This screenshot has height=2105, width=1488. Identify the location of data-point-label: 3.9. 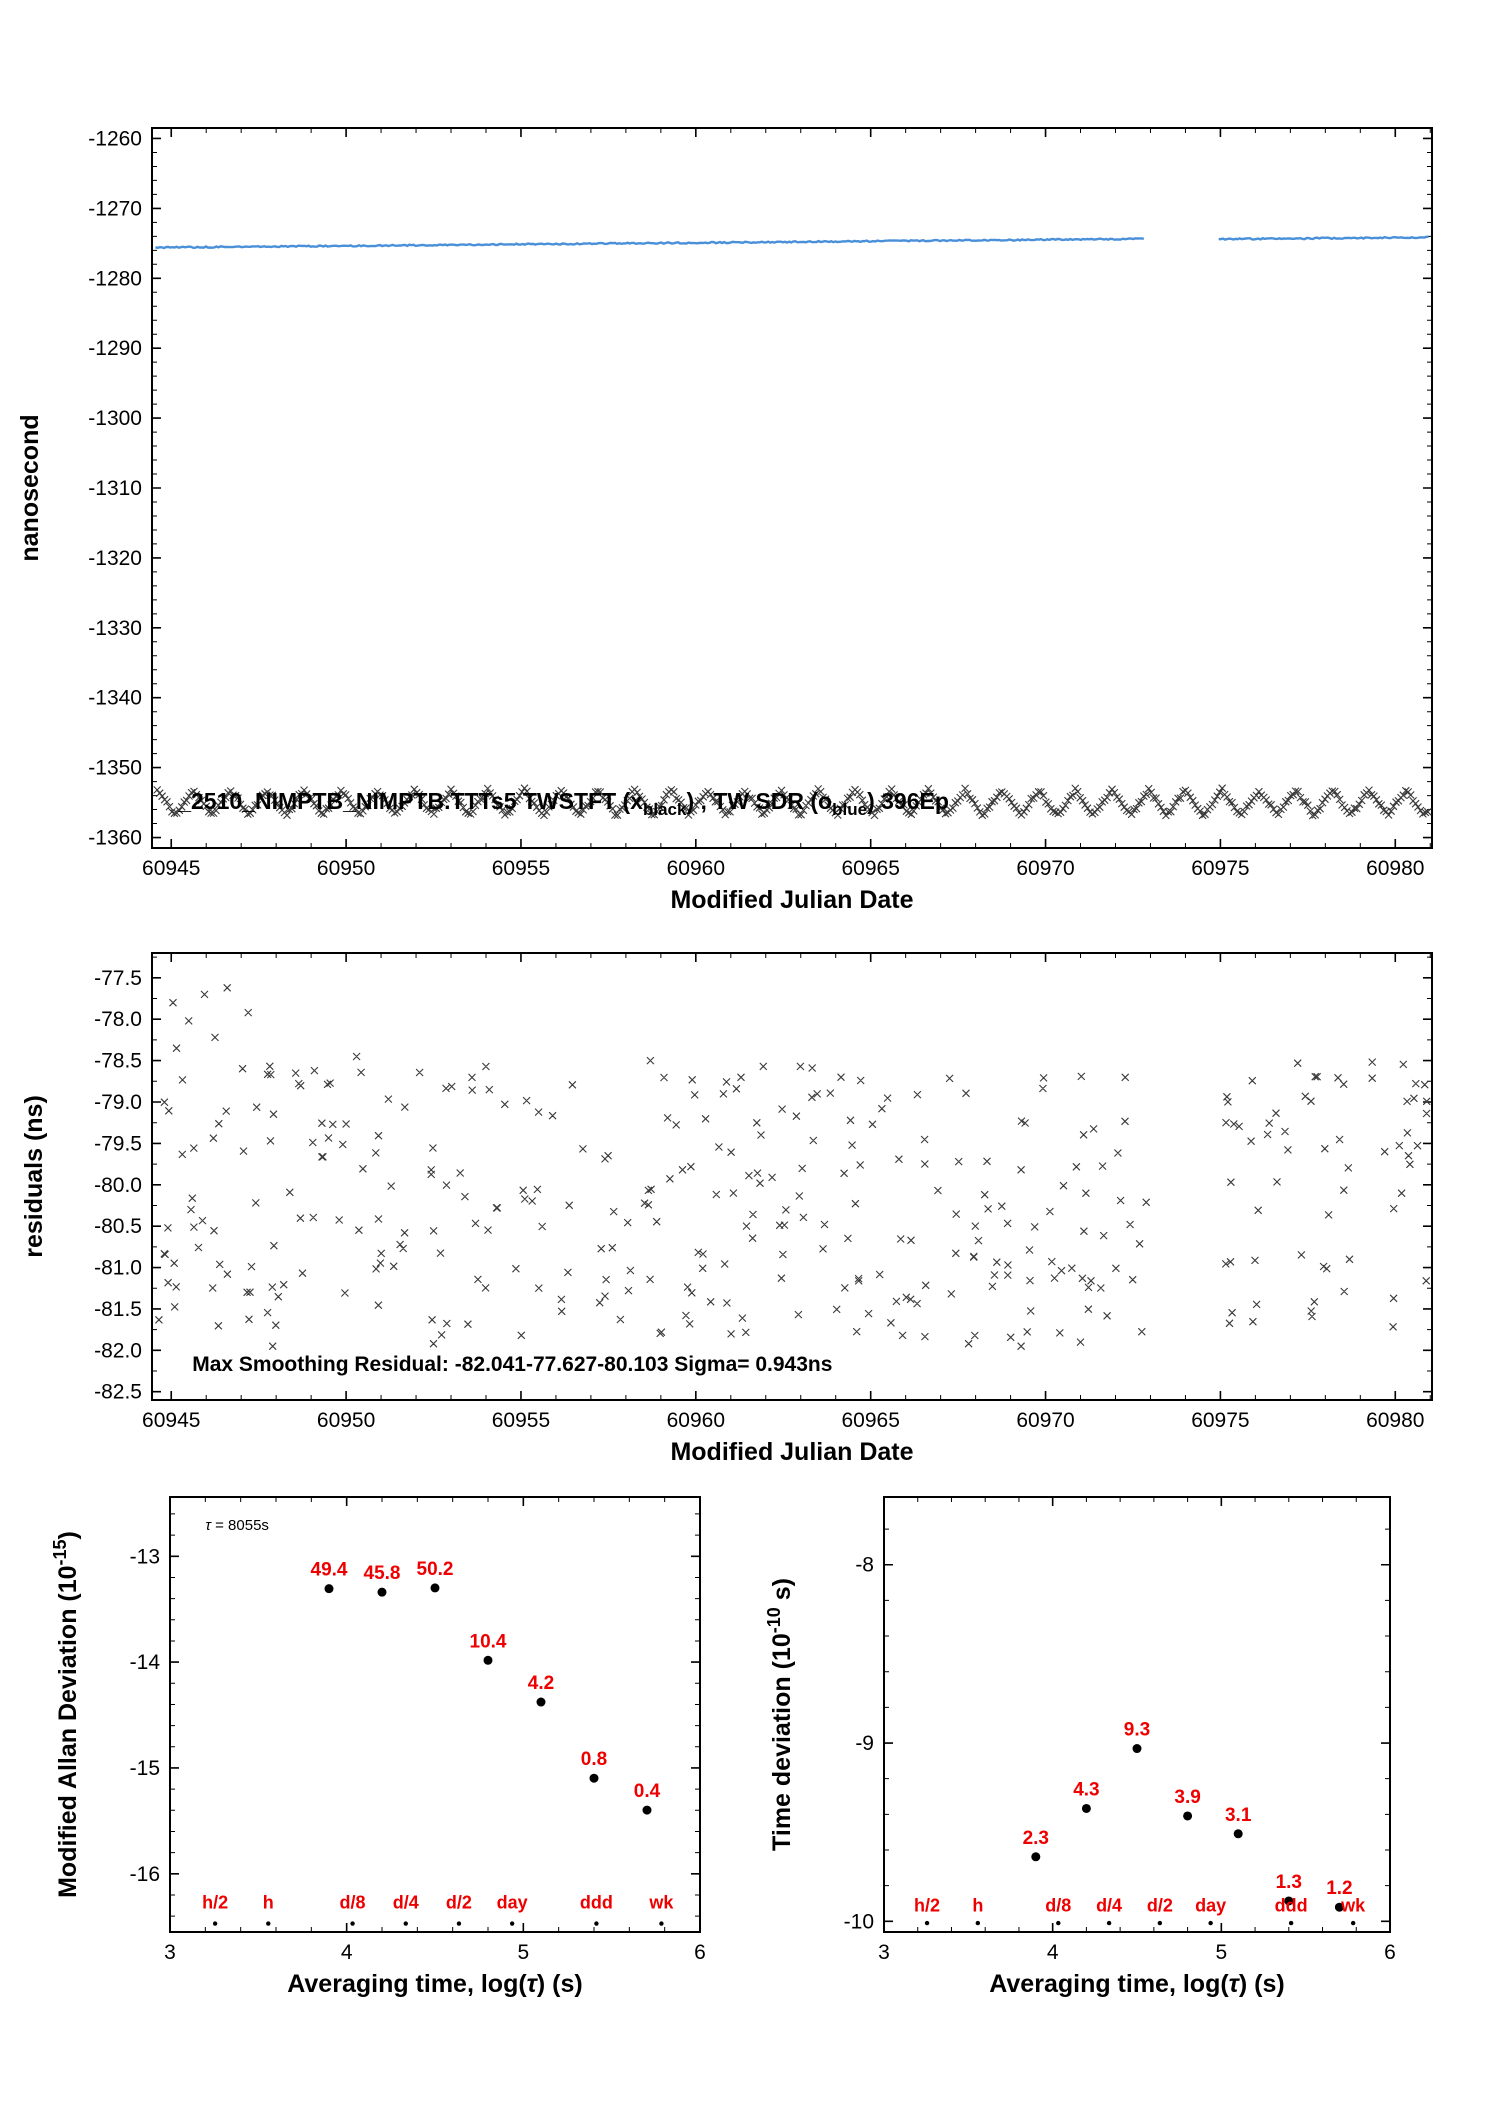
(1187, 1797).